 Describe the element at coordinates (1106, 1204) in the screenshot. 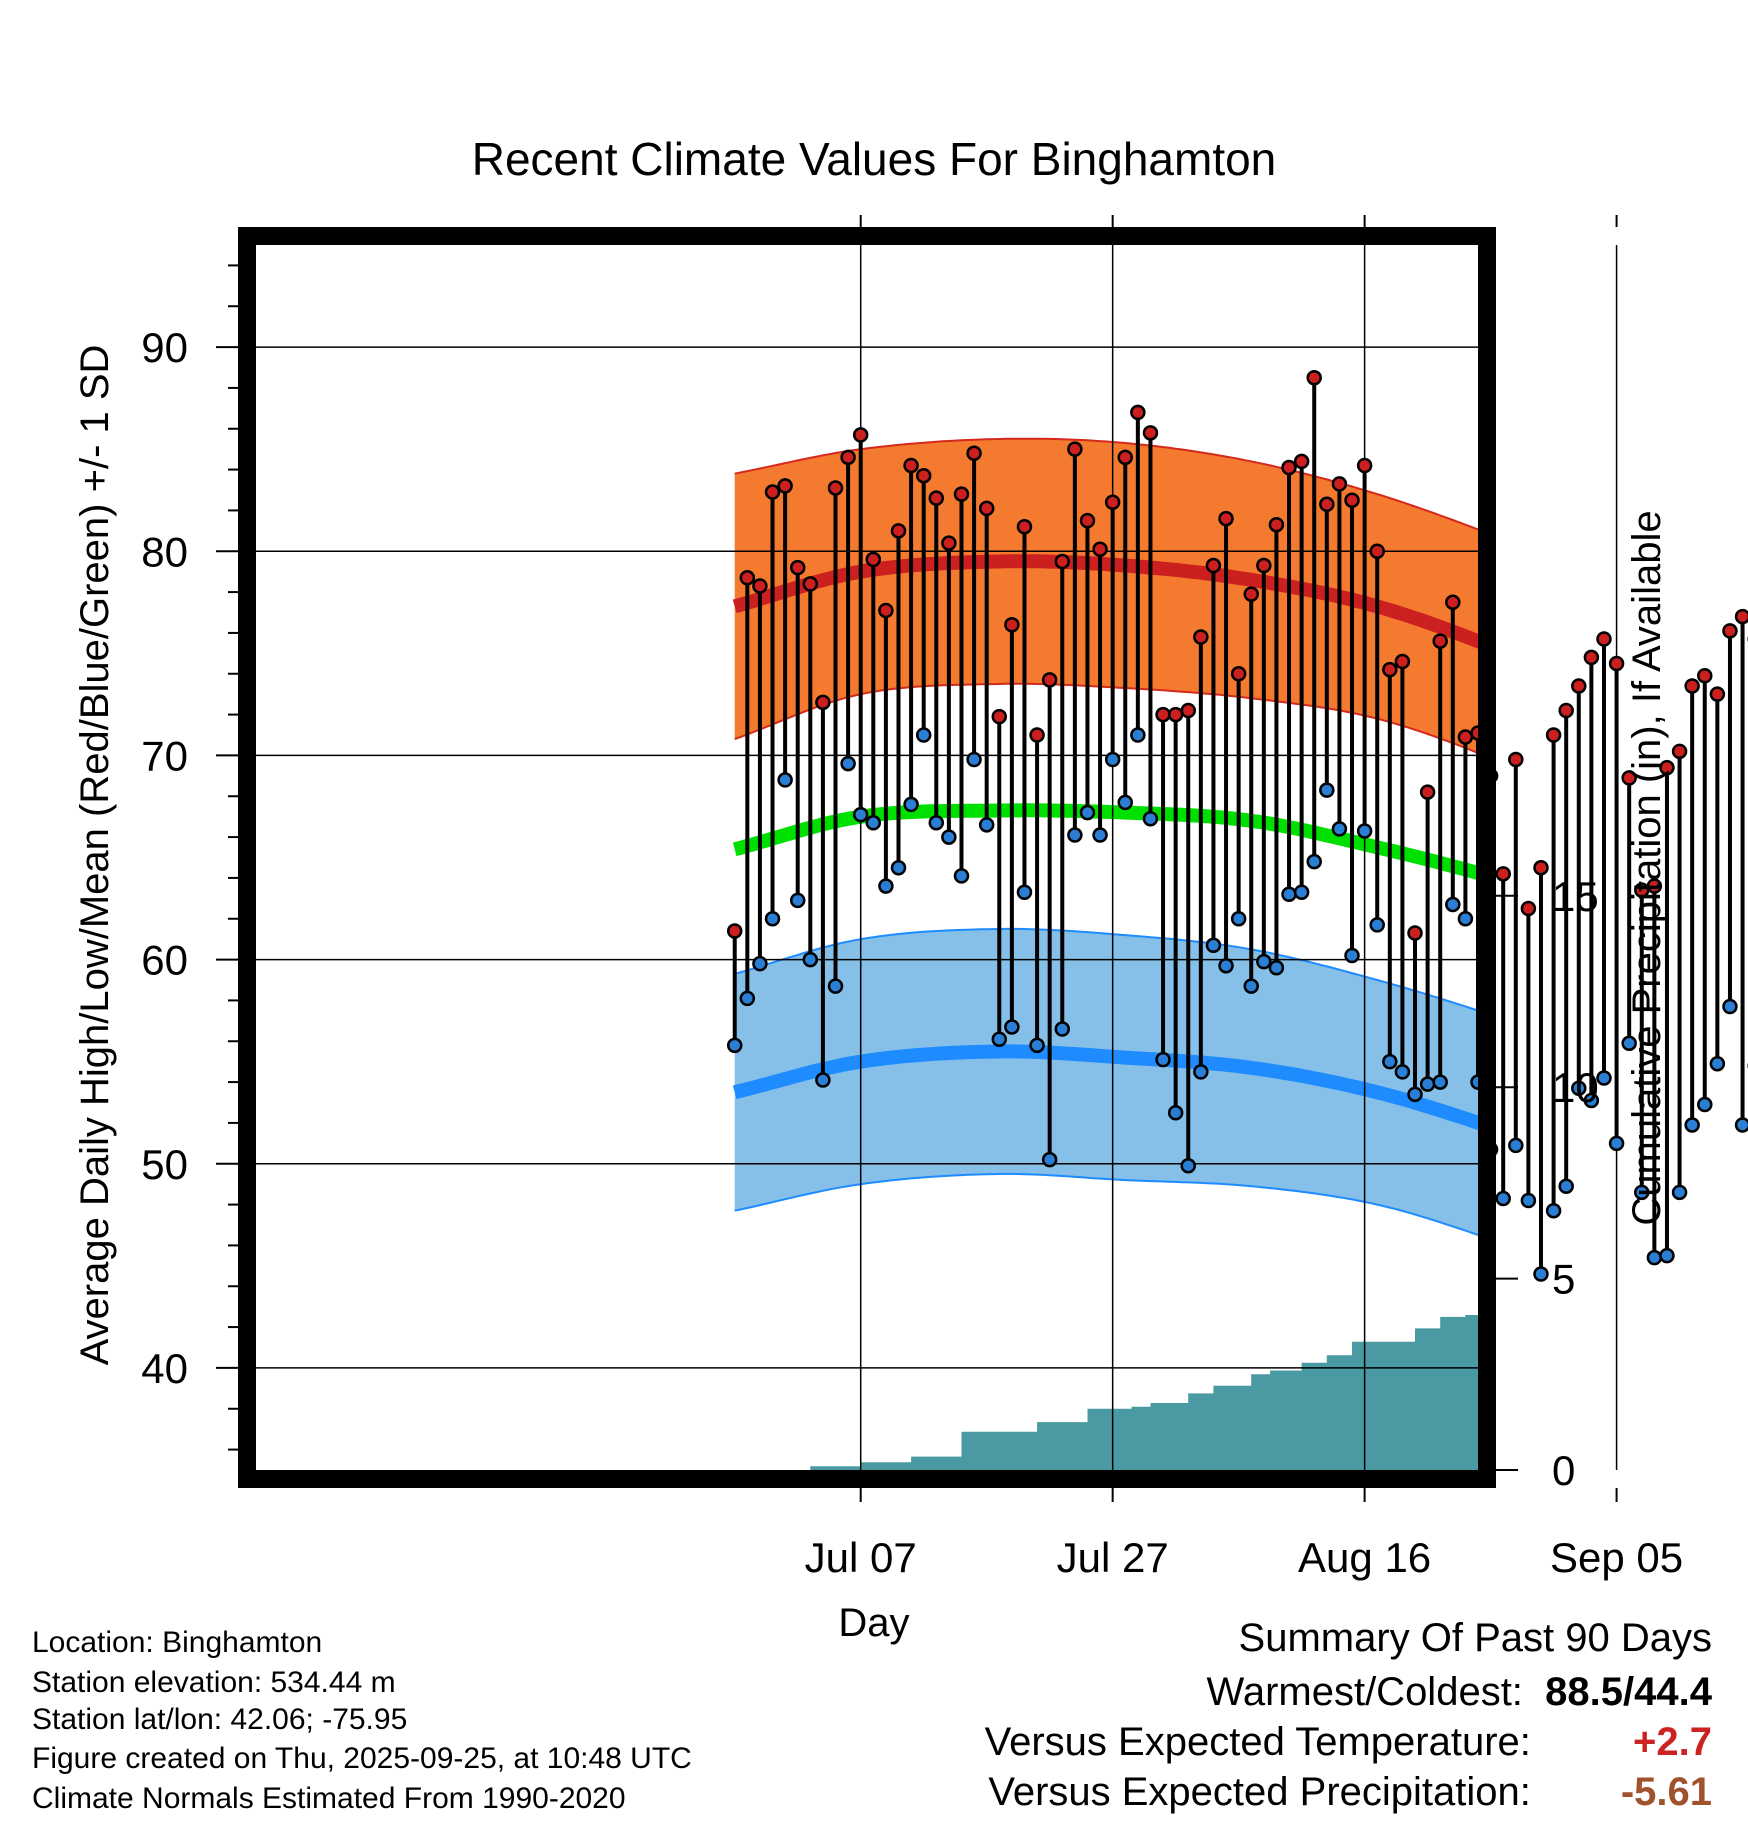

I see `low-sd-lower-edge` at that location.